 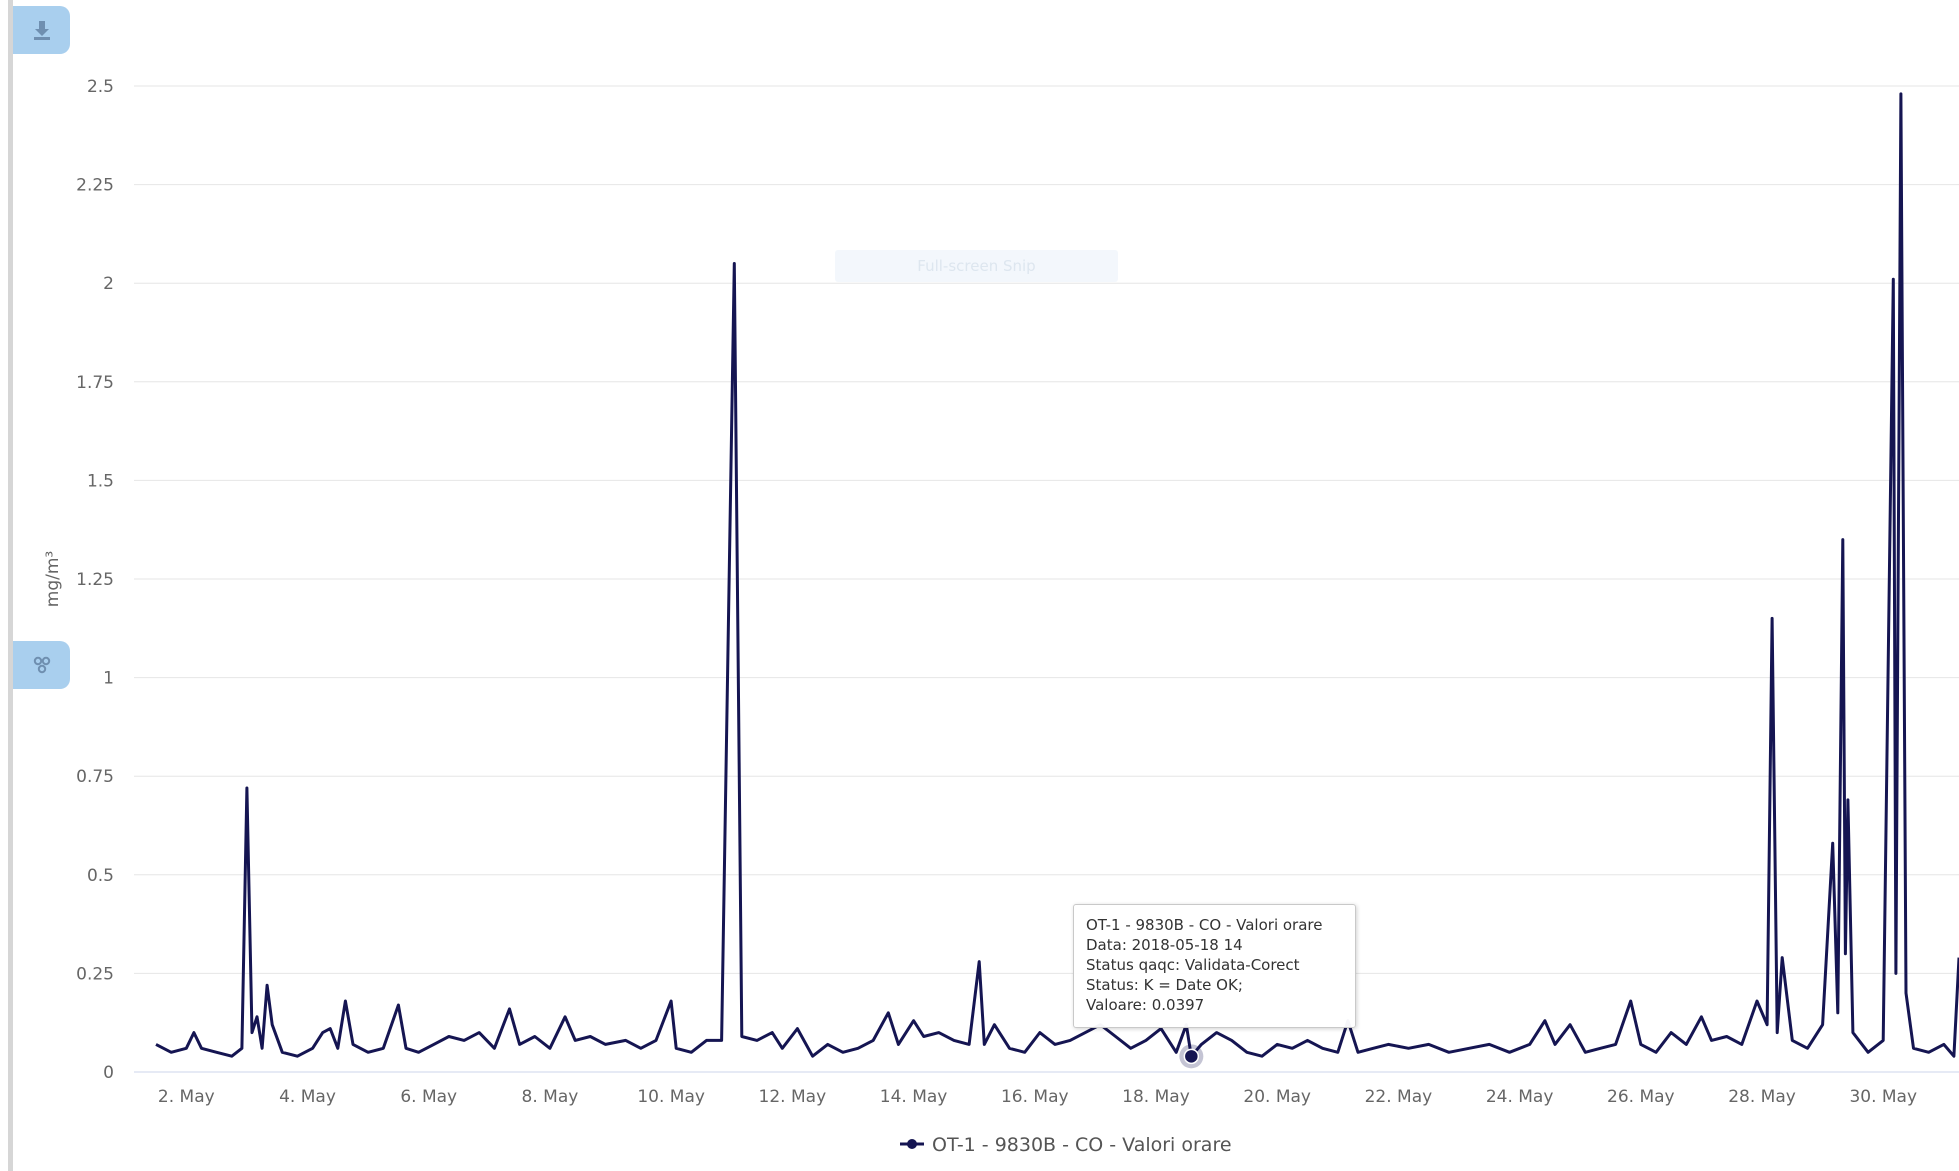 I want to click on y-tick-label: 0.75, so click(x=95, y=777).